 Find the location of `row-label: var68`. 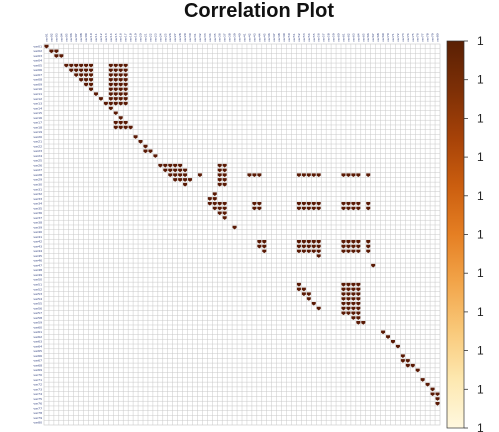

row-label: var68 is located at coordinates (37, 365).